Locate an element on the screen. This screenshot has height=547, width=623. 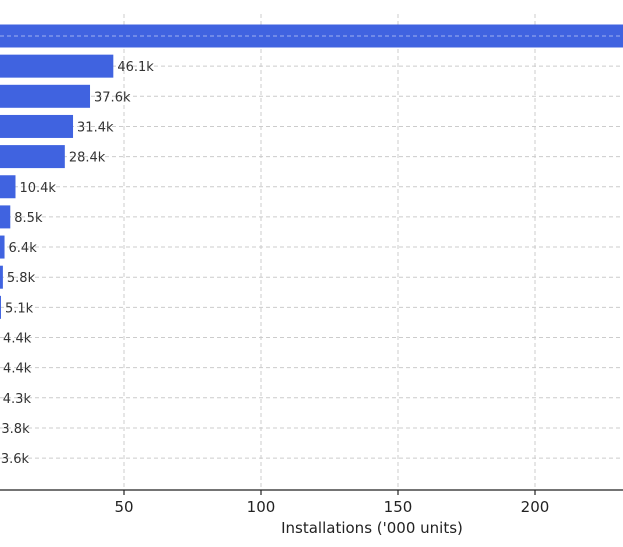
x-axis-title: Installations ('000 units) is located at coordinates (372, 528).